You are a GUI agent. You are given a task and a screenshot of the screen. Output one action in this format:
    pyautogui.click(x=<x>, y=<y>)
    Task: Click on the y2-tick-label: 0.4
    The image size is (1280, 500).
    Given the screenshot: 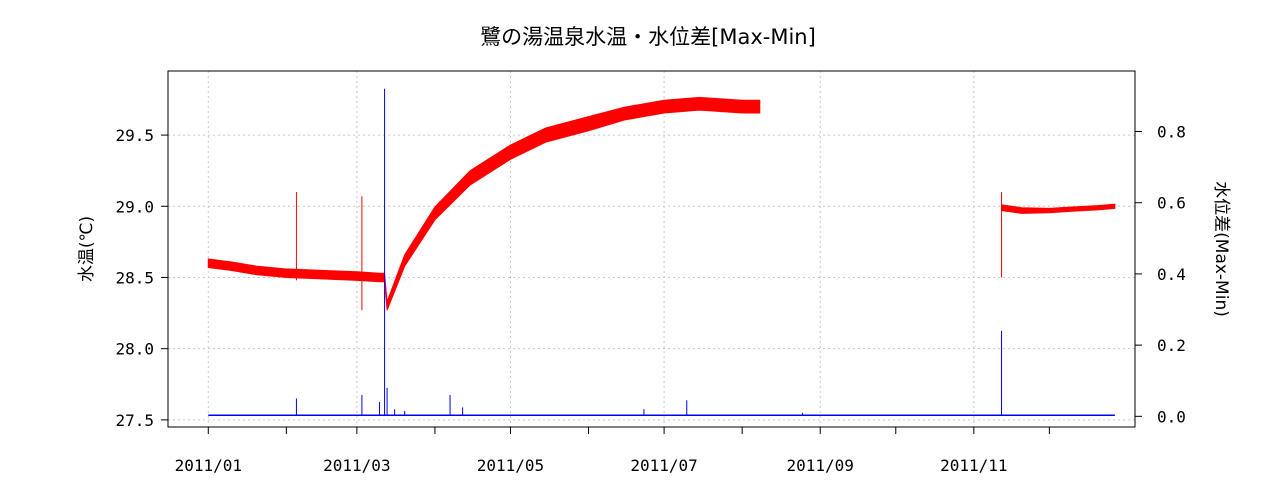 What is the action you would take?
    pyautogui.click(x=1171, y=274)
    